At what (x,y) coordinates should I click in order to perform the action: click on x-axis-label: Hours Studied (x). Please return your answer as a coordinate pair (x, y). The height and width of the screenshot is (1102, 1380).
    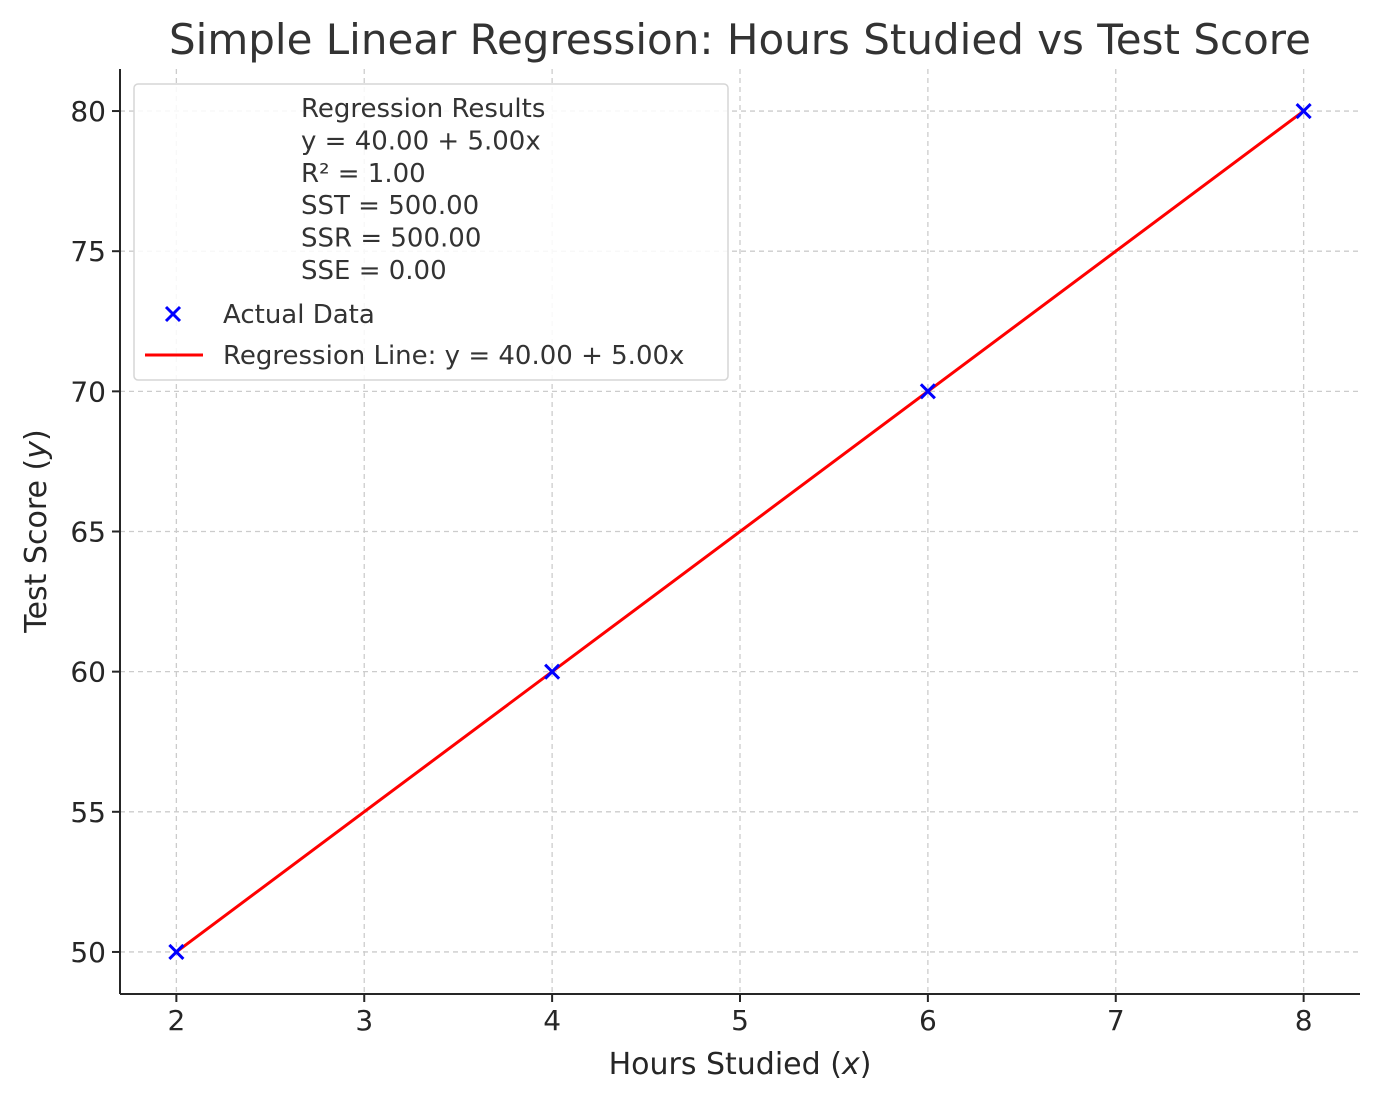
    Looking at the image, I should click on (740, 1064).